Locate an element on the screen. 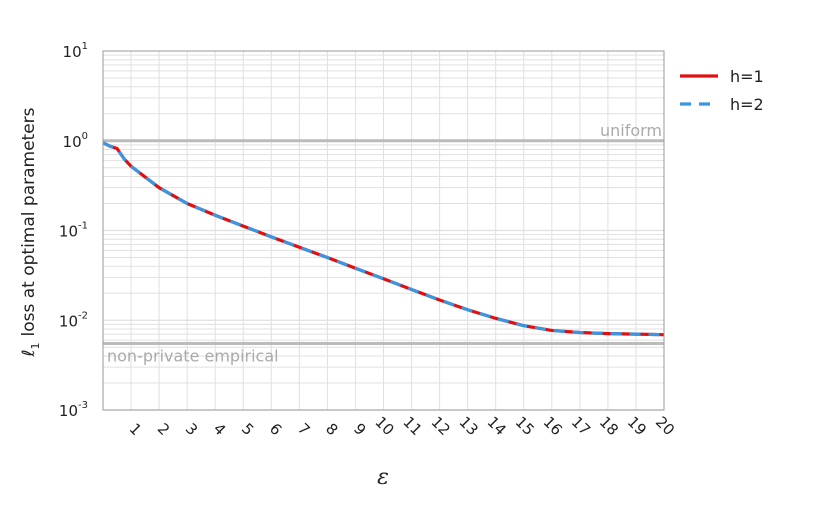  x-tick-label: 3 is located at coordinates (191, 429).